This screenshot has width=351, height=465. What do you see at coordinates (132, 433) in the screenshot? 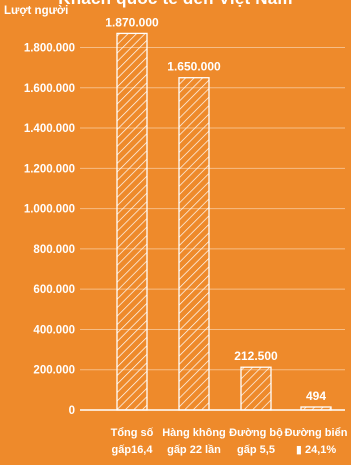
I see `category-label: Tổng số` at bounding box center [132, 433].